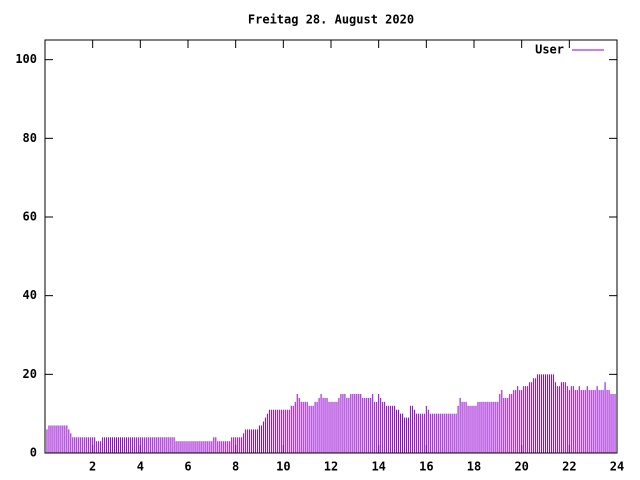 The image size is (640, 480). I want to click on x-tick-label: 16, so click(426, 467).